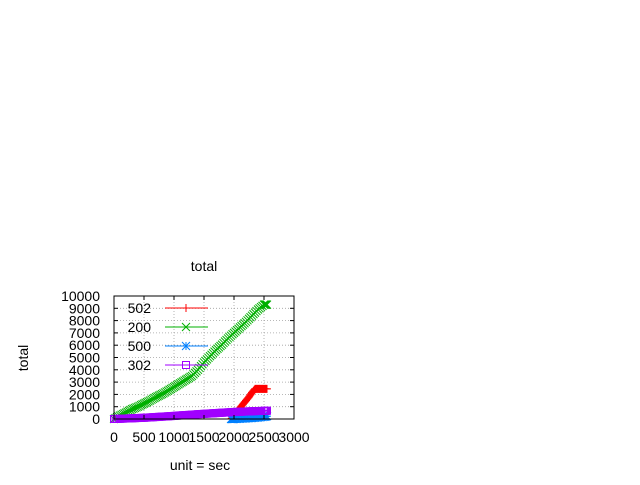  I want to click on x-tick-label: 1500, so click(203, 437).